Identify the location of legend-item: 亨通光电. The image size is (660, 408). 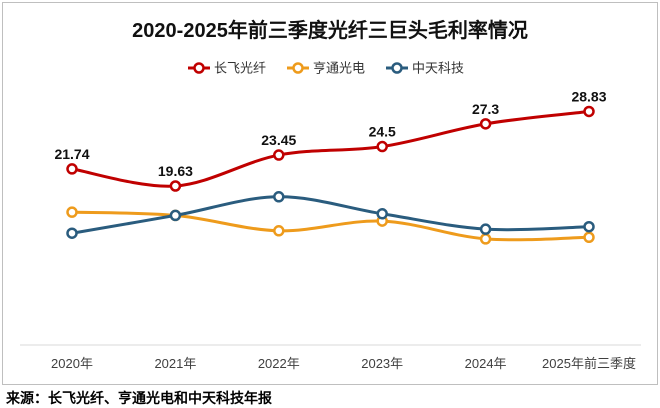
(326, 68).